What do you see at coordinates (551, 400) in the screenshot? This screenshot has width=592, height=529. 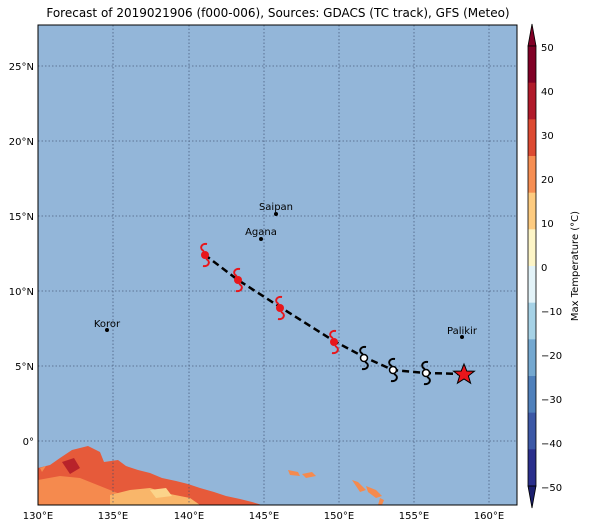 I see `colorbar-tick: −30` at bounding box center [551, 400].